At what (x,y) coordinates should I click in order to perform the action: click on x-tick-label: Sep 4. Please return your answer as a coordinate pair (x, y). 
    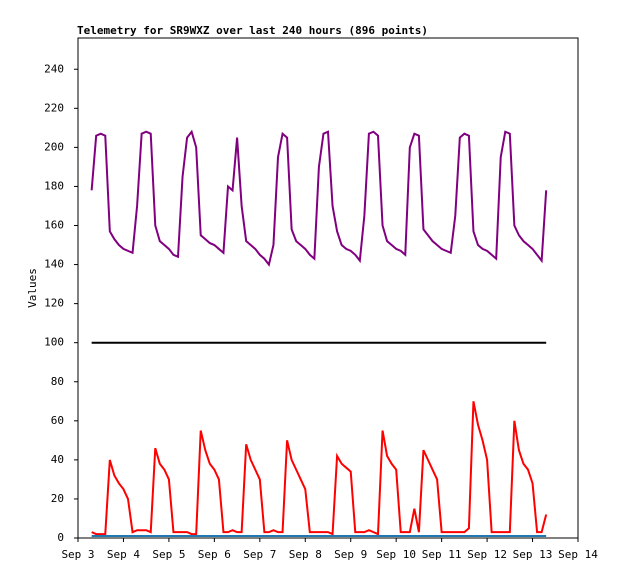
    Looking at the image, I should click on (123, 554).